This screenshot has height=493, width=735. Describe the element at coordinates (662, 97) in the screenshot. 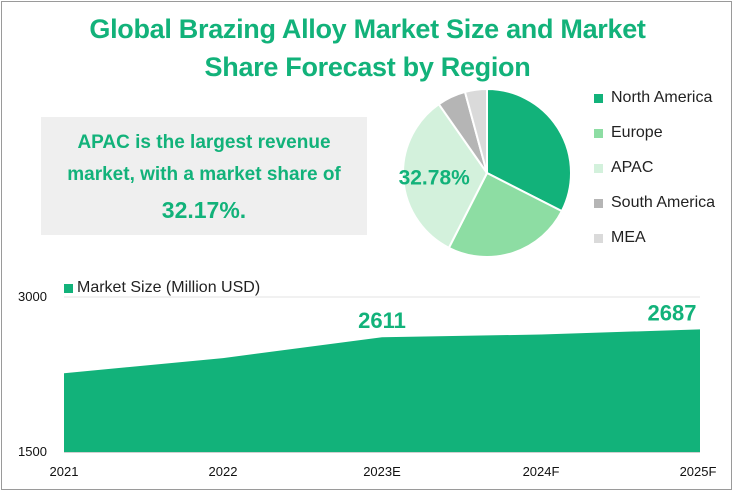

I see `legend-label-north-america: North America` at that location.